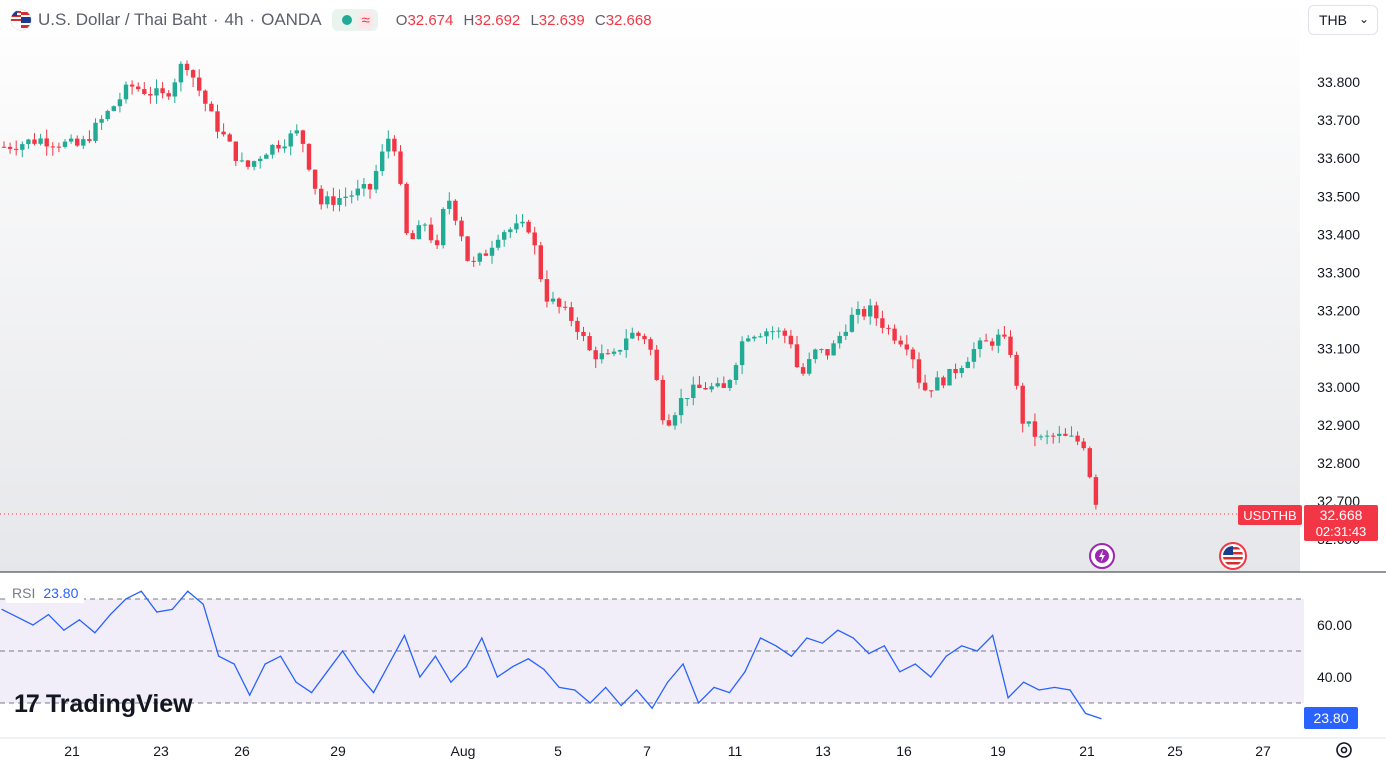 The image size is (1386, 767). What do you see at coordinates (291, 19) in the screenshot?
I see `source-label: OANDA` at bounding box center [291, 19].